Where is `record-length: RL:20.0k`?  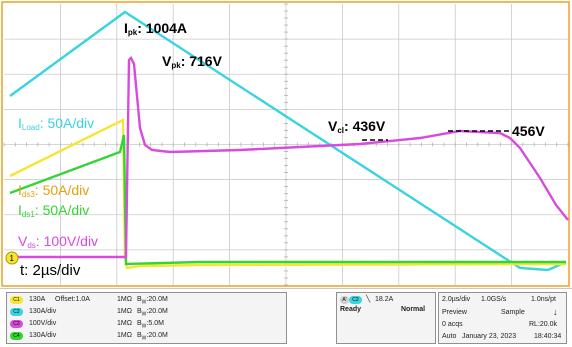
record-length: RL:20.0k is located at coordinates (543, 324).